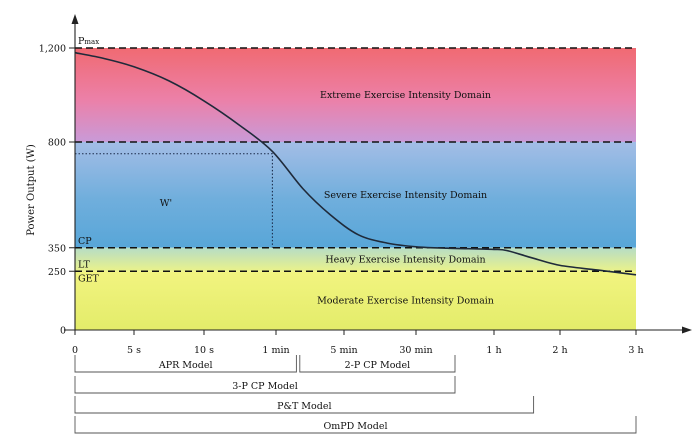  Describe the element at coordinates (63, 331) in the screenshot. I see `y-tick-label: 0` at that location.